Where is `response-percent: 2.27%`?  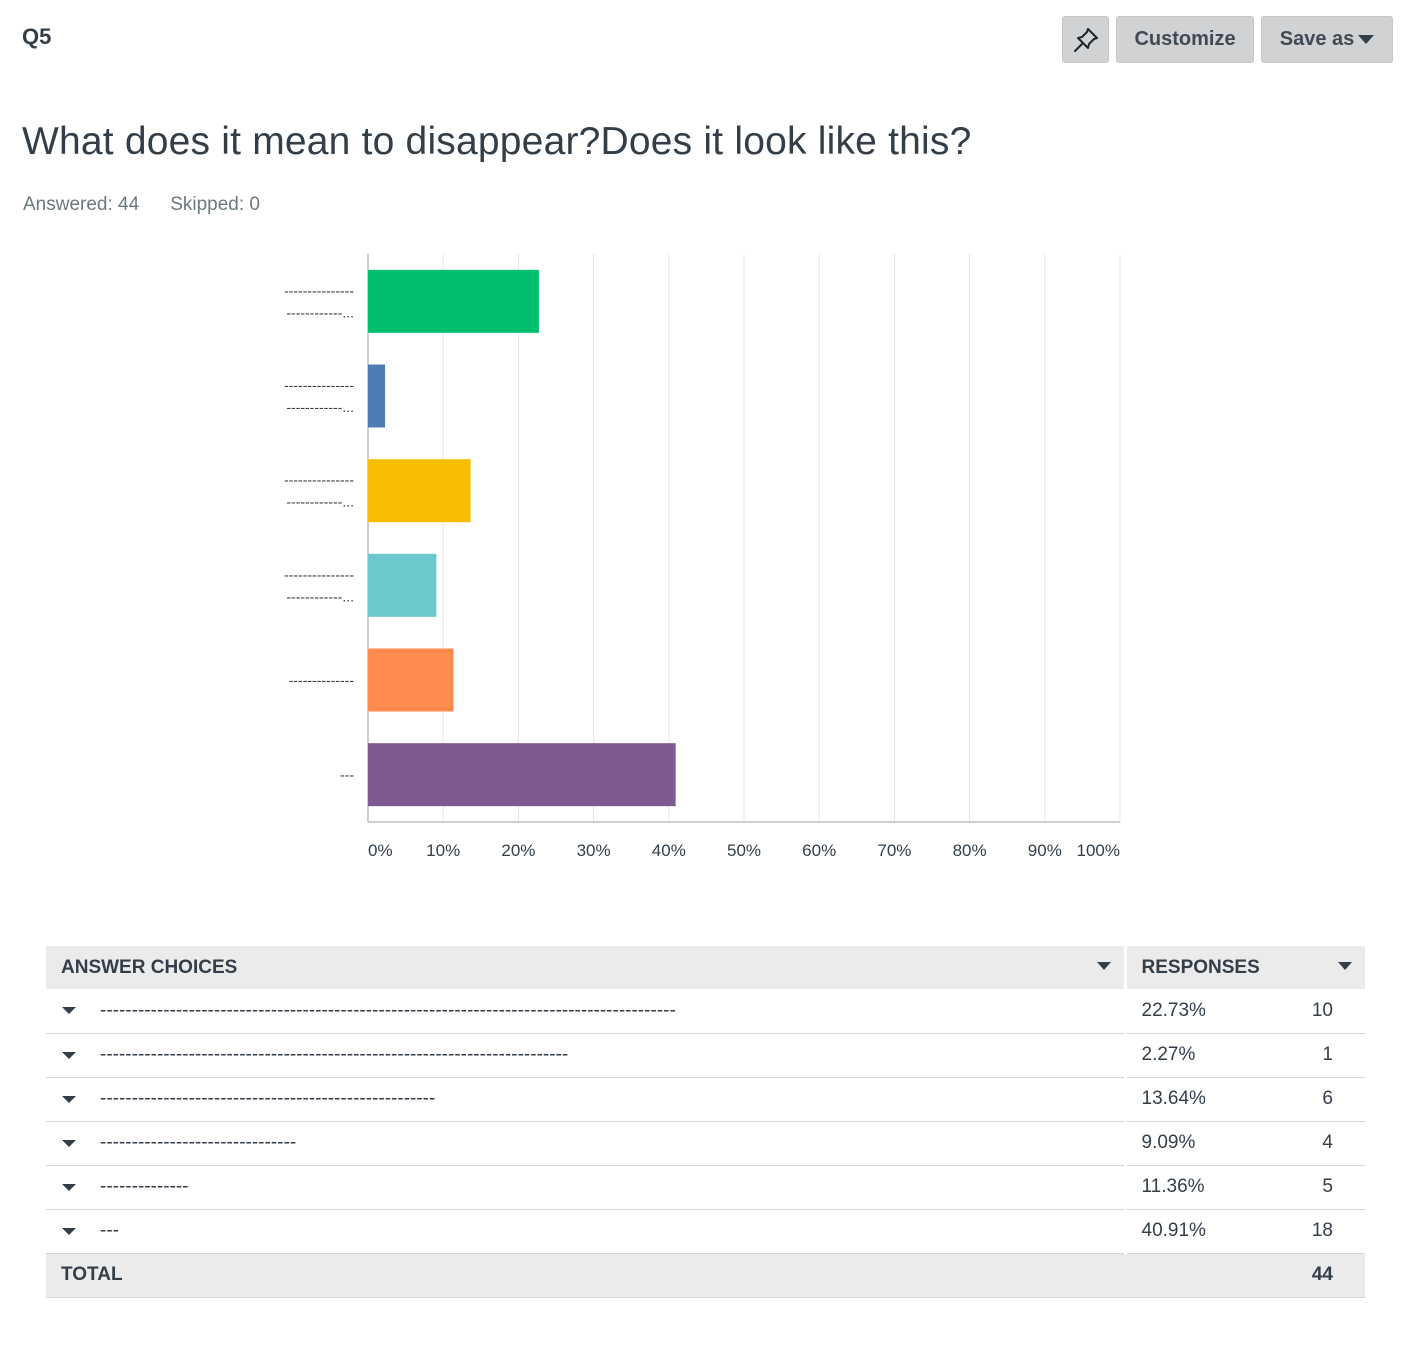 response-percent: 2.27% is located at coordinates (1184, 1055).